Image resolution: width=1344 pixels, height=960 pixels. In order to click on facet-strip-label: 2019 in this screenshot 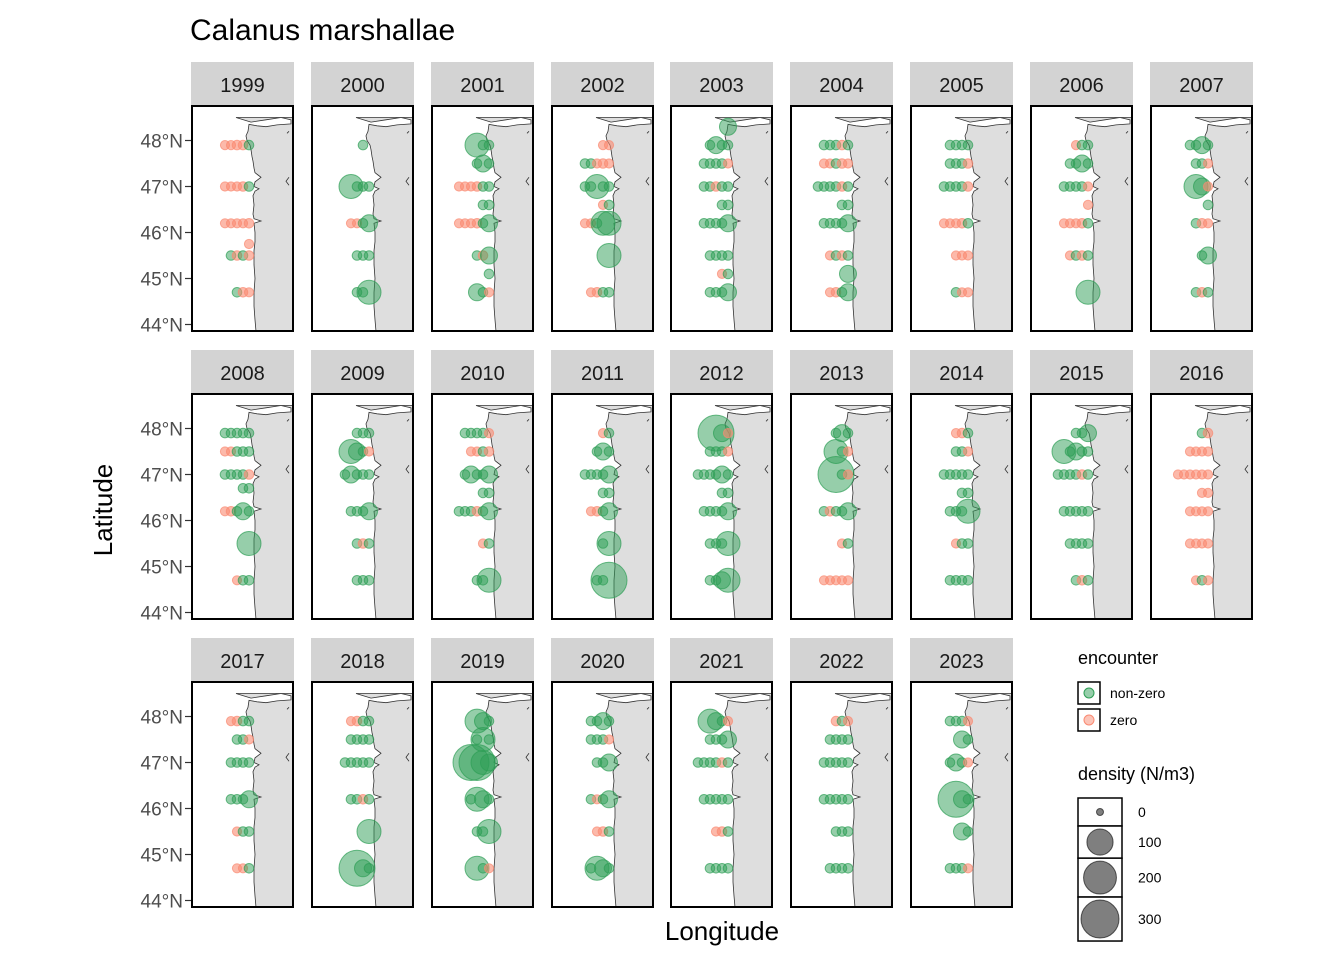, I will do `click(482, 662)`.